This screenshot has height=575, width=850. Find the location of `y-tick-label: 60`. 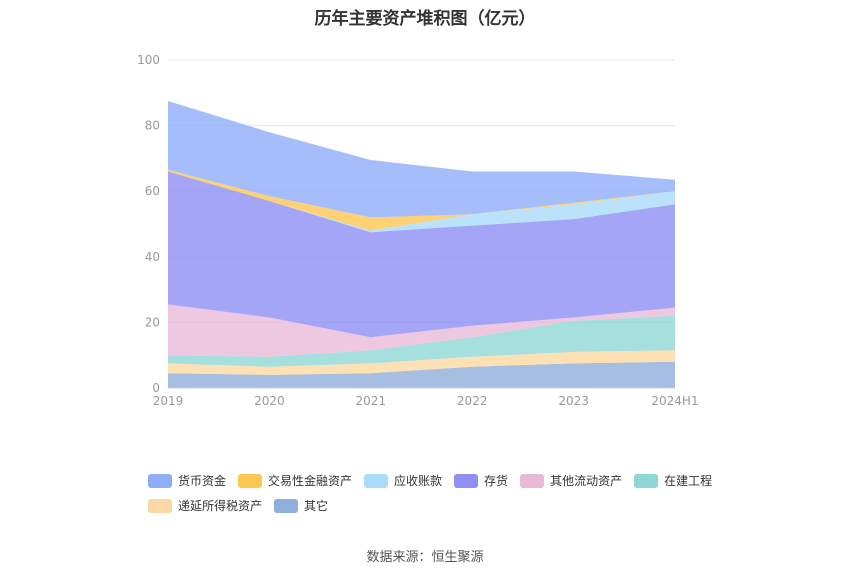

y-tick-label: 60 is located at coordinates (152, 191).